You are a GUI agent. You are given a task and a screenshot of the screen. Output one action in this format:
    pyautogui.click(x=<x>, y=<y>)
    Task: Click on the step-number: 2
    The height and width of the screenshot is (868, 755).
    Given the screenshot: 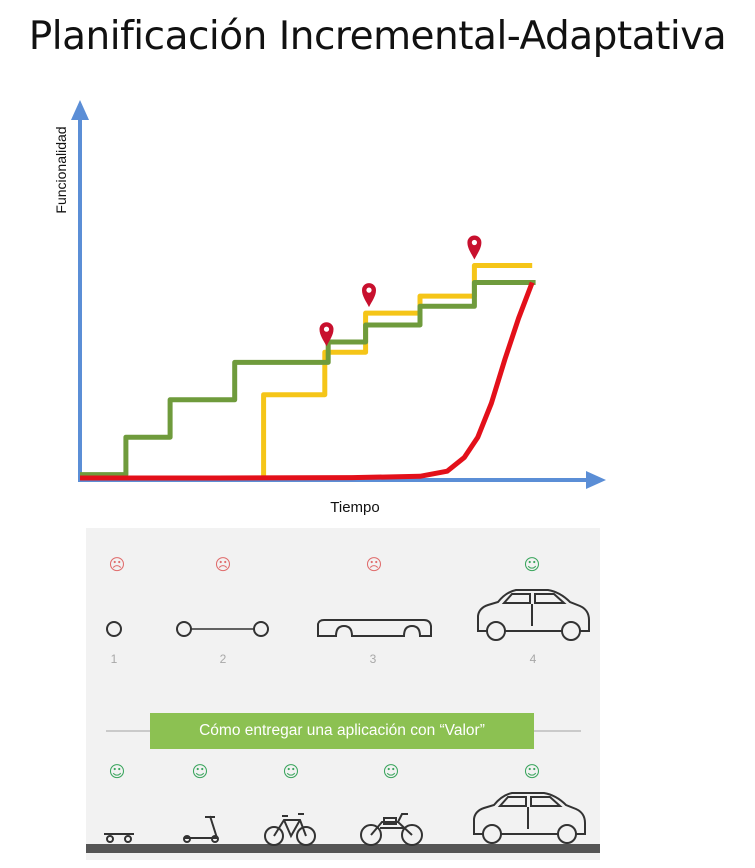 What is the action you would take?
    pyautogui.click(x=223, y=659)
    